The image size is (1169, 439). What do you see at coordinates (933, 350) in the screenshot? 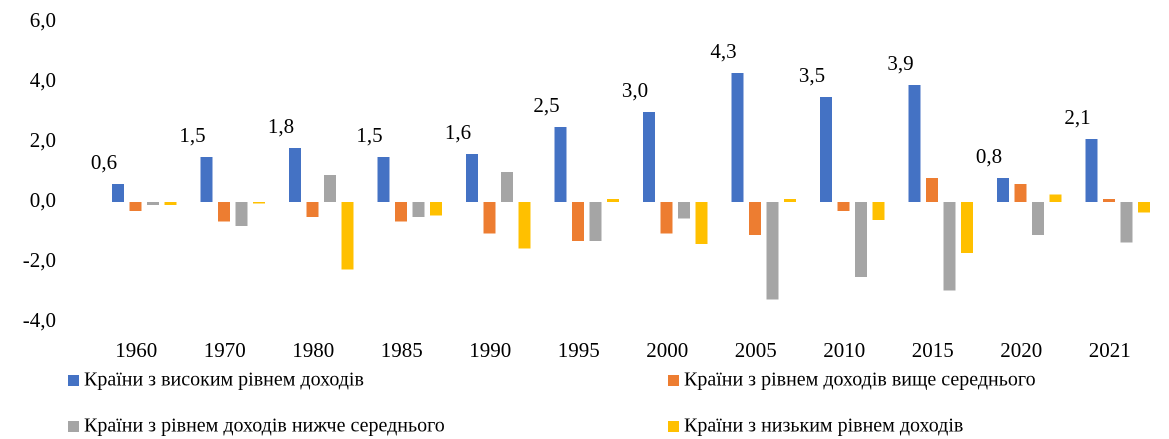
I see `x-tick-label: 2015` at bounding box center [933, 350].